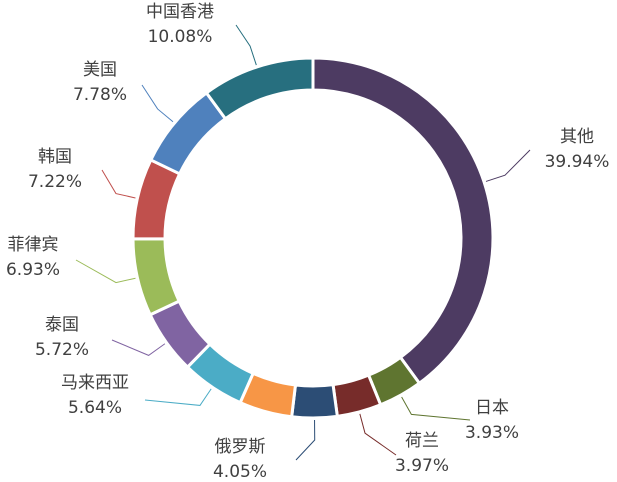  Describe the element at coordinates (422, 441) in the screenshot. I see `category-label: 荷兰` at that location.